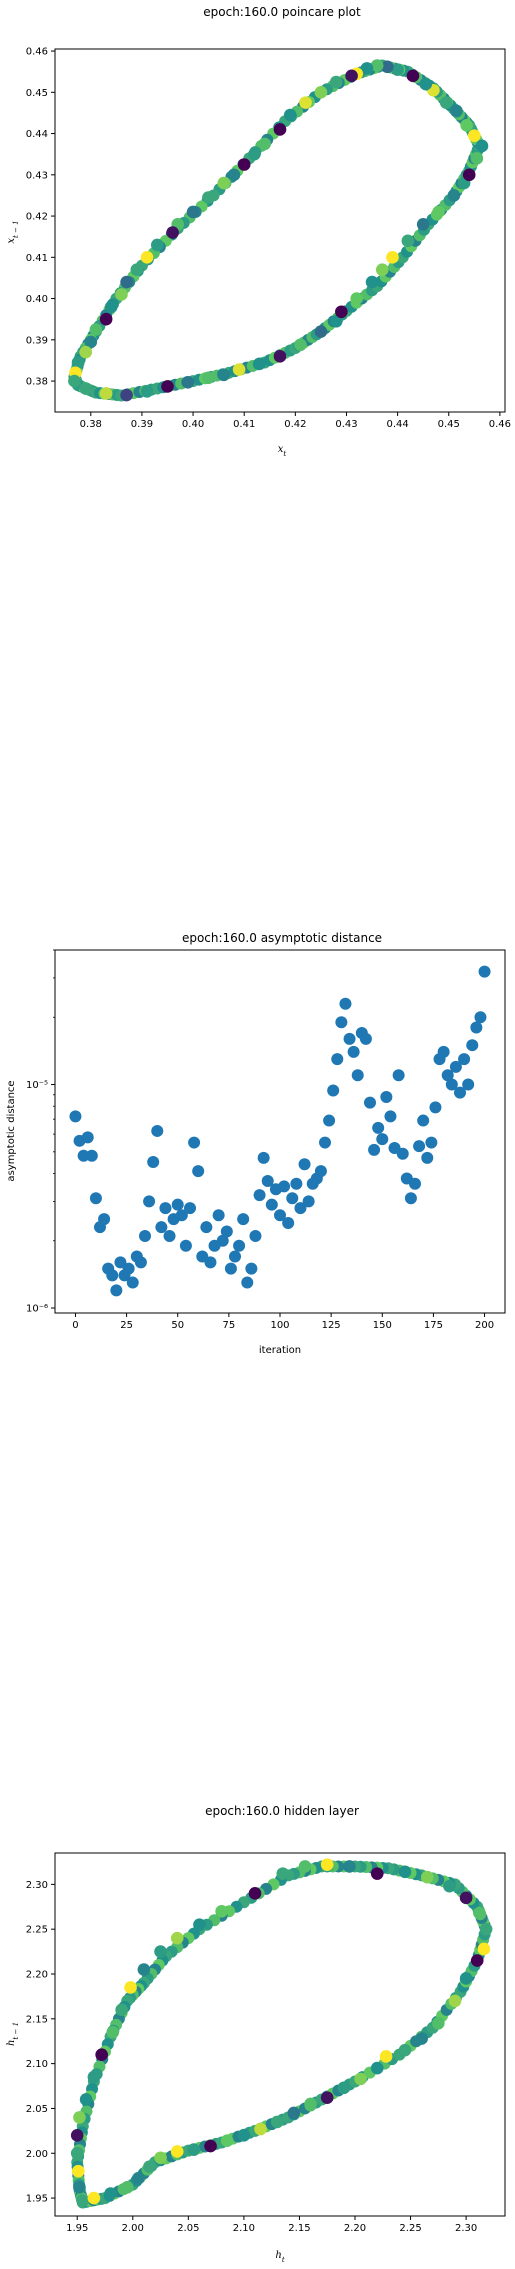 The width and height of the screenshot is (515, 2269). I want to click on x-tick-label: 0.41, so click(244, 424).